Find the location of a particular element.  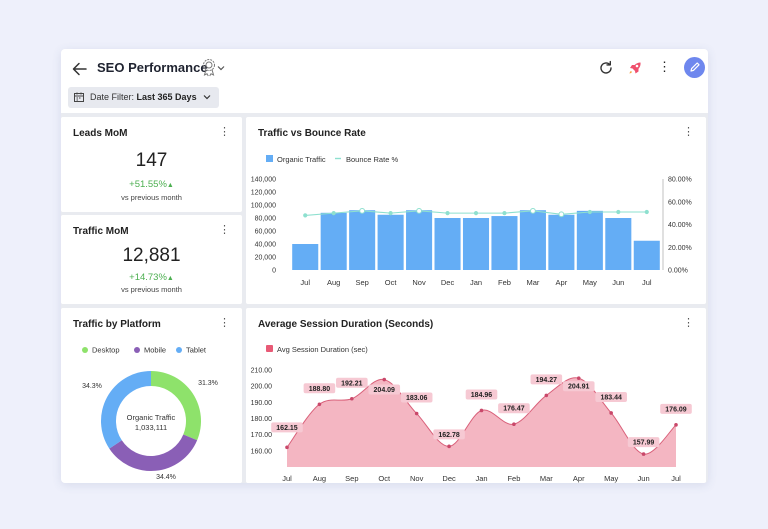

y-tick-label: 190.00 is located at coordinates (262, 403).